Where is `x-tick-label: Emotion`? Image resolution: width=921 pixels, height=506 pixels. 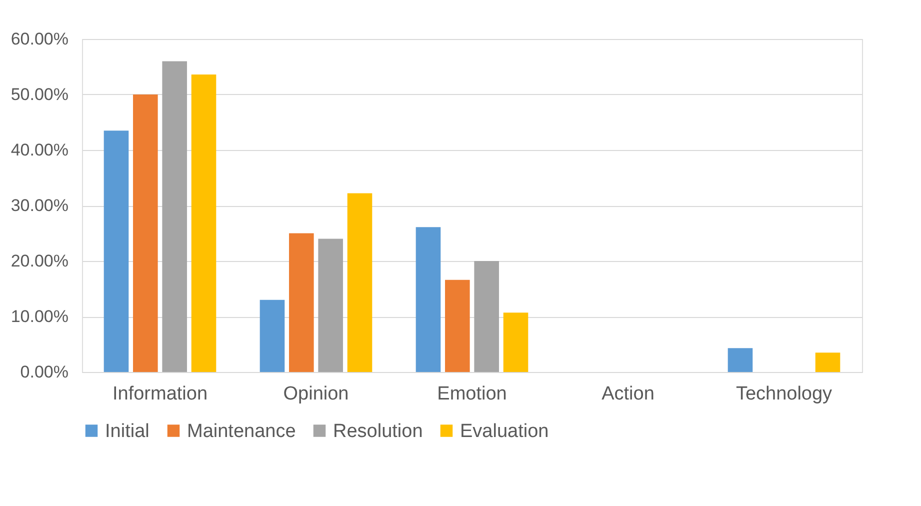 x-tick-label: Emotion is located at coordinates (472, 394).